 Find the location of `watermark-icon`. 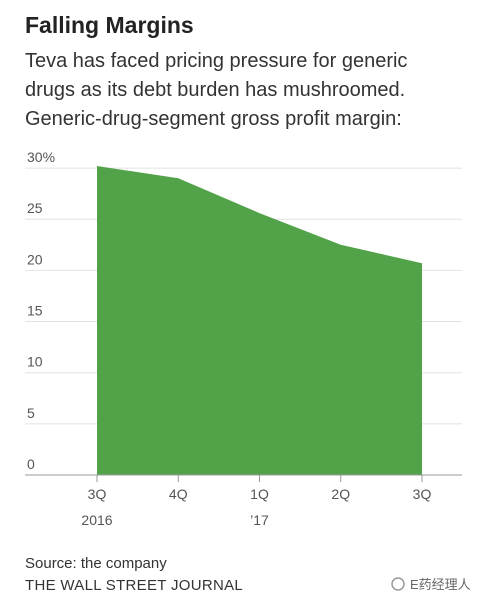

watermark-icon is located at coordinates (398, 584).